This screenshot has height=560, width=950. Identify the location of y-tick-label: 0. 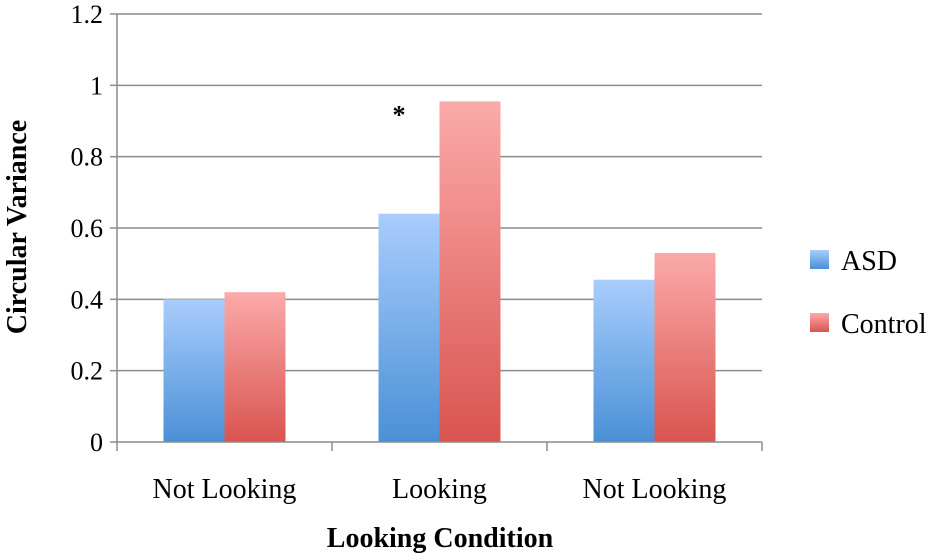
(96, 442).